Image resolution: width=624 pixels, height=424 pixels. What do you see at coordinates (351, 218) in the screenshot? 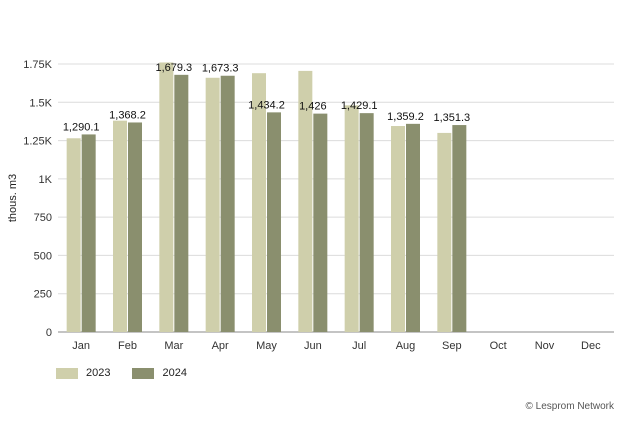
I see `bar-2023-Jul` at bounding box center [351, 218].